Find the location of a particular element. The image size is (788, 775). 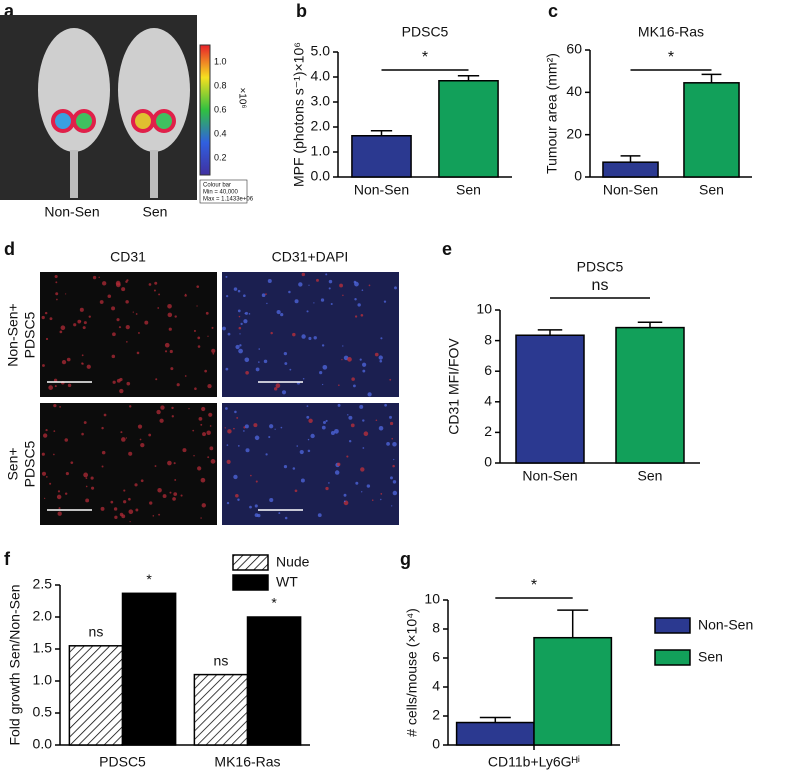

row-label: Non-Sen+ is located at coordinates (13, 334).